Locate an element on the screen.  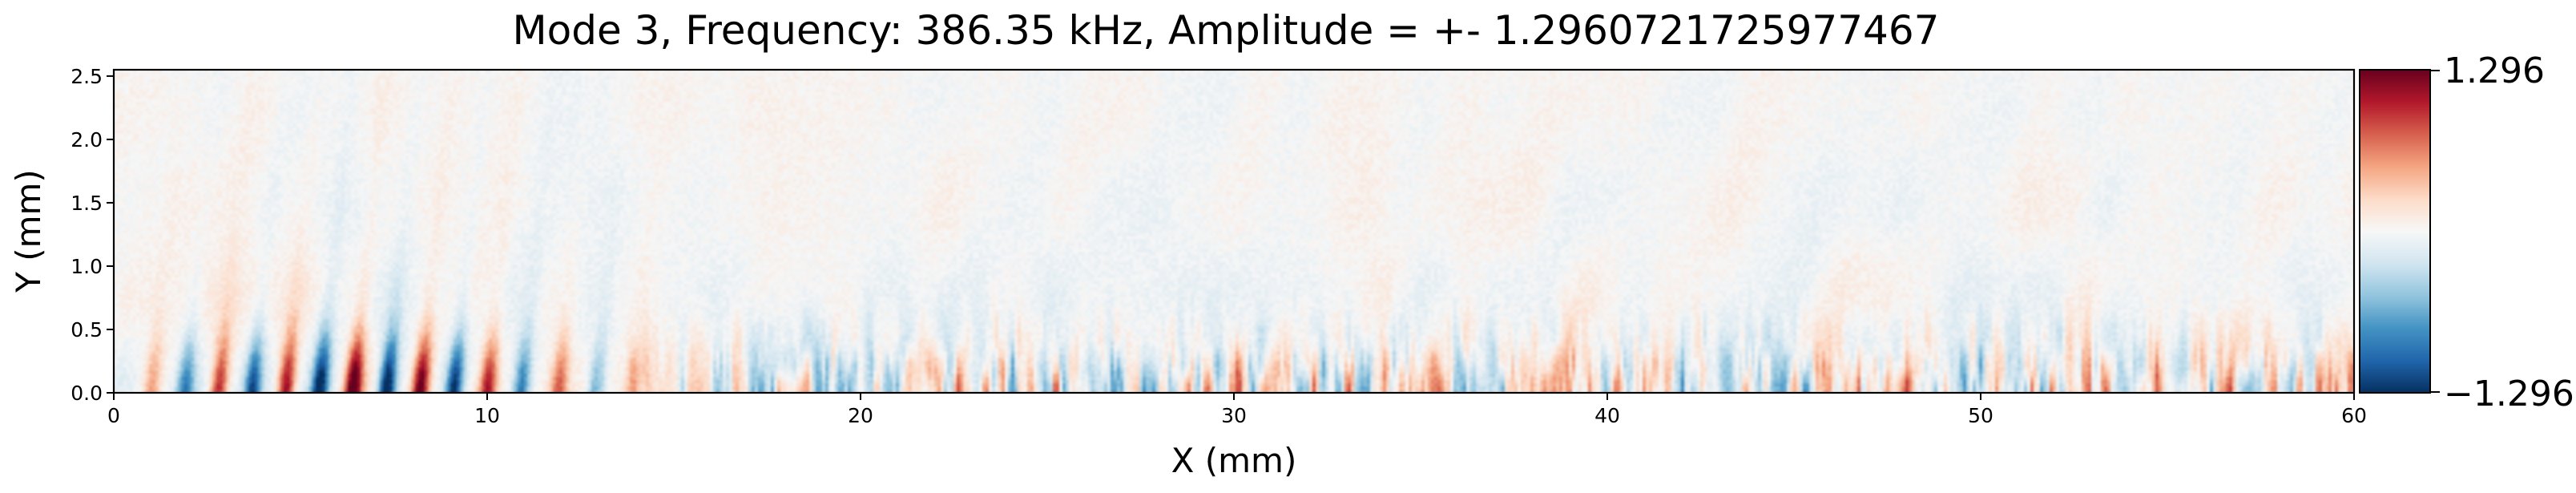
x-tick-label: 0 is located at coordinates (113, 416).